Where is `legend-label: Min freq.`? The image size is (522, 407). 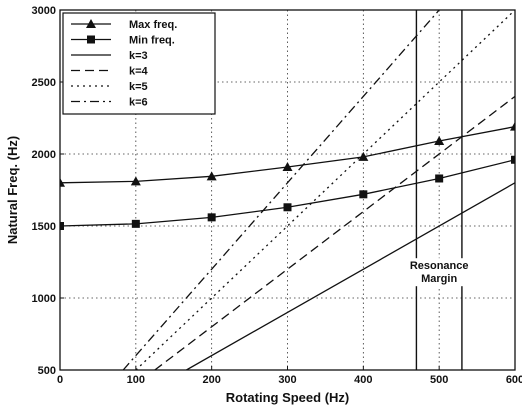 legend-label: Min freq. is located at coordinates (152, 41).